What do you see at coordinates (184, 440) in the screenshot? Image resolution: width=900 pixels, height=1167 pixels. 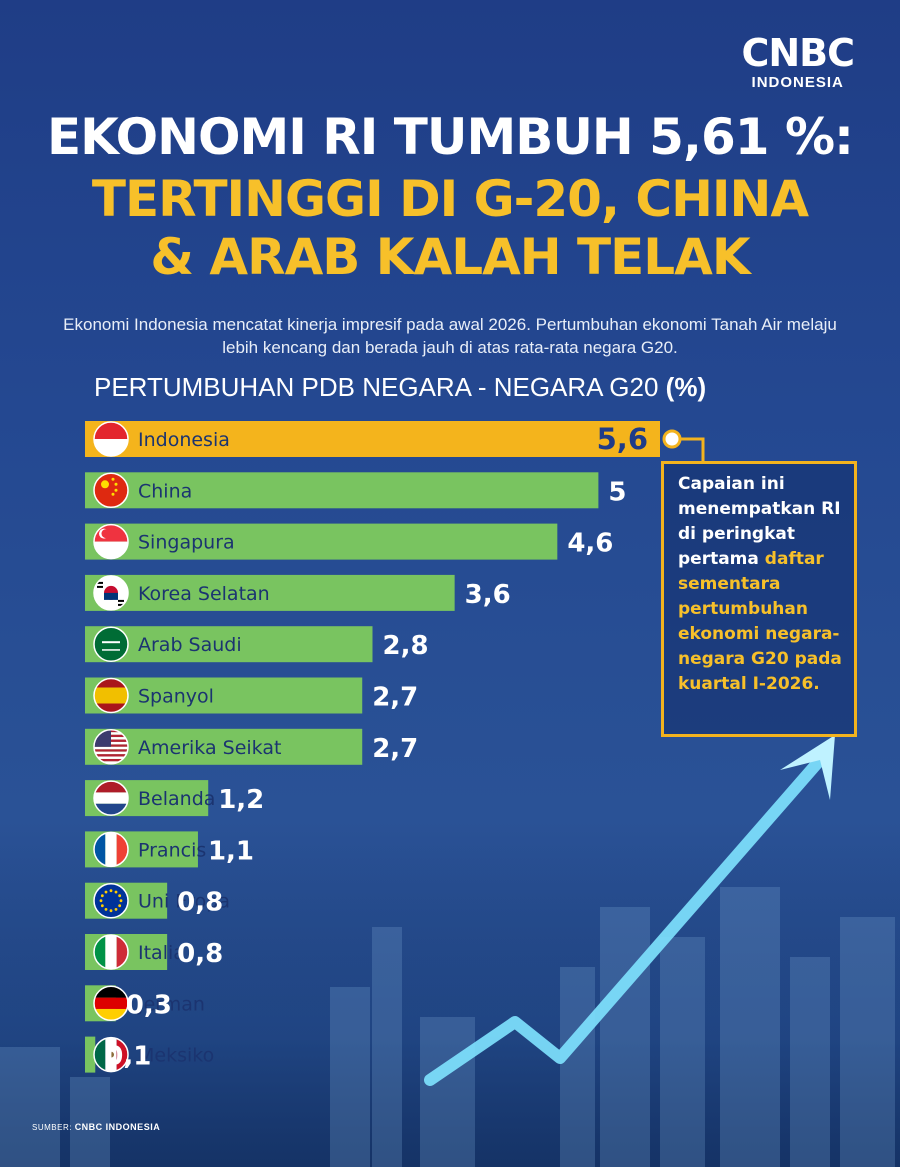 I see `category-label-1: Indonesia` at bounding box center [184, 440].